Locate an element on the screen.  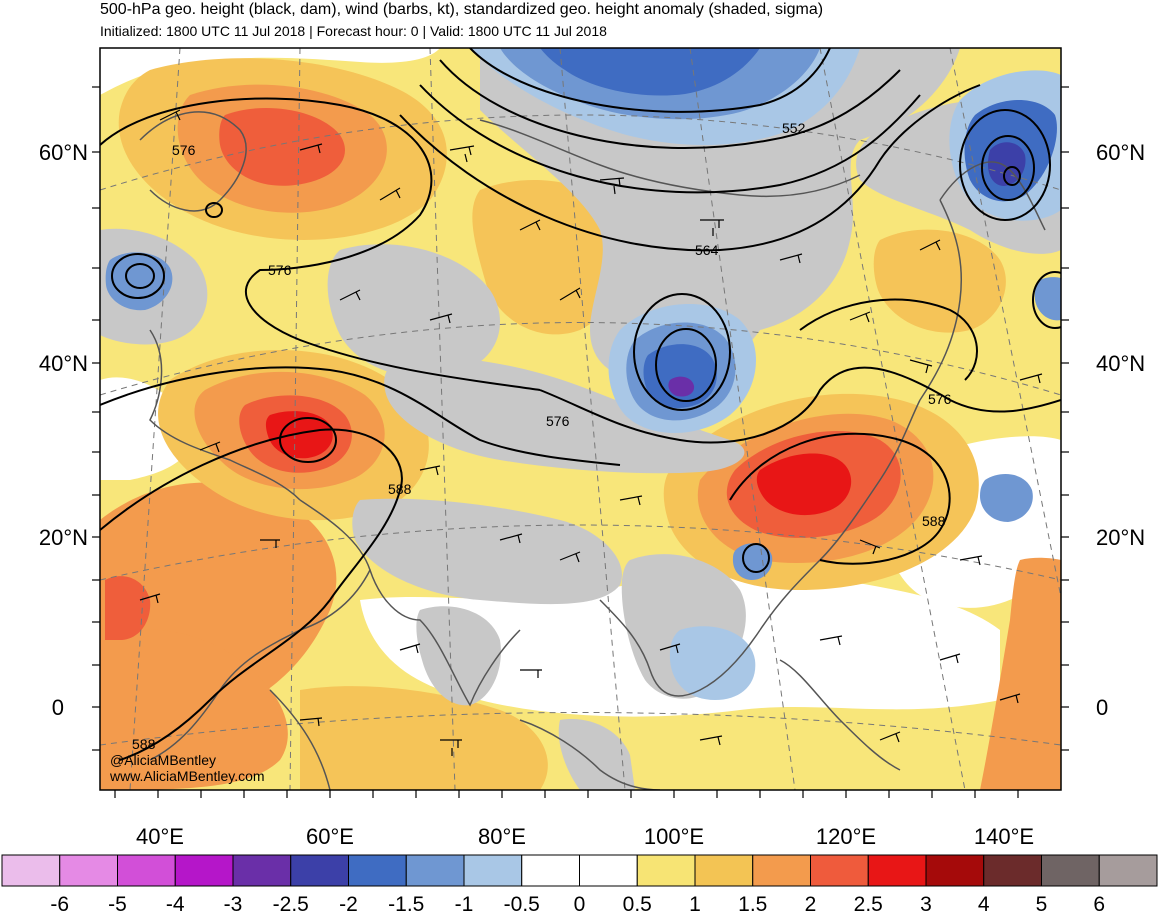
anomaly-purple-baikal is located at coordinates (681, 386).